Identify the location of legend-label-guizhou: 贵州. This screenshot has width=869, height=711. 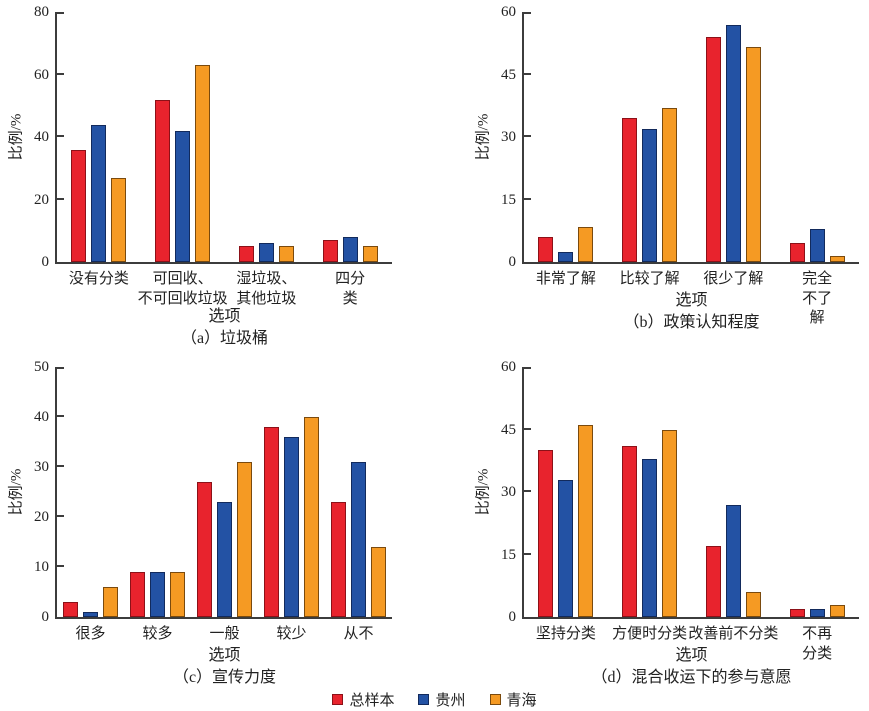
(450, 701).